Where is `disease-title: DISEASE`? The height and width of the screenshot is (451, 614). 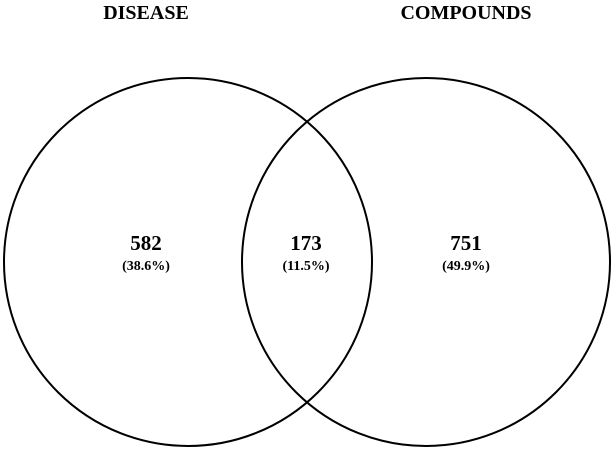
disease-title: DISEASE is located at coordinates (146, 13).